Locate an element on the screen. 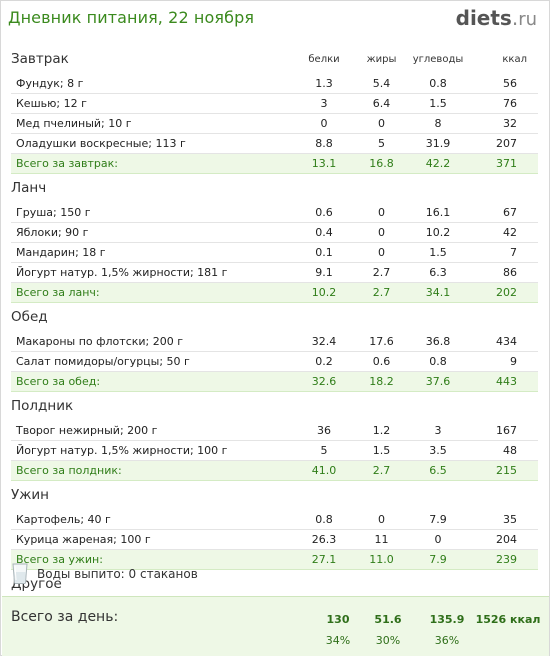 The width and height of the screenshot is (550, 656). meal-title-text: Ланч is located at coordinates (29, 188).